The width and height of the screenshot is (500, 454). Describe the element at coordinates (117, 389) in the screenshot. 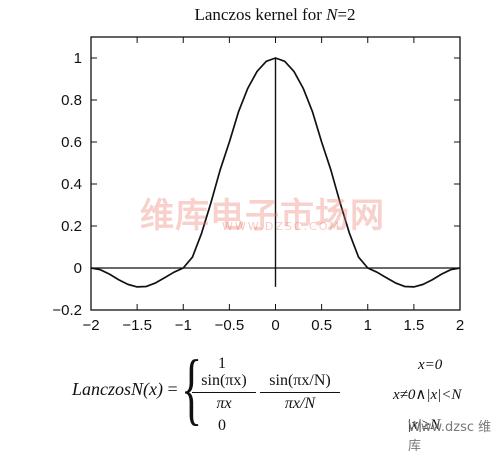

I see `formula-lhs-text: LanczosN(x)` at that location.